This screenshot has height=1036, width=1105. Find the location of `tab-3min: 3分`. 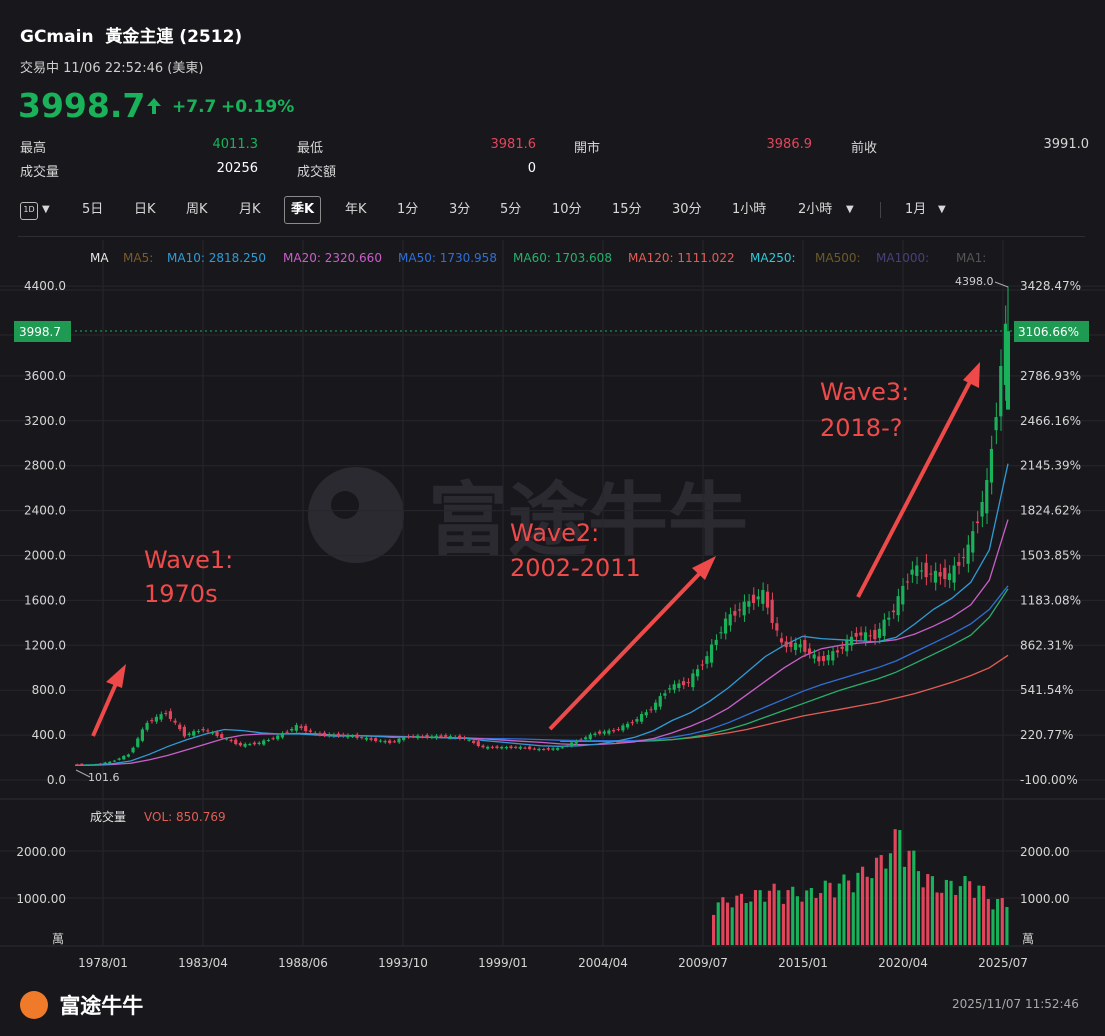

tab-3min: 3分 is located at coordinates (460, 209).